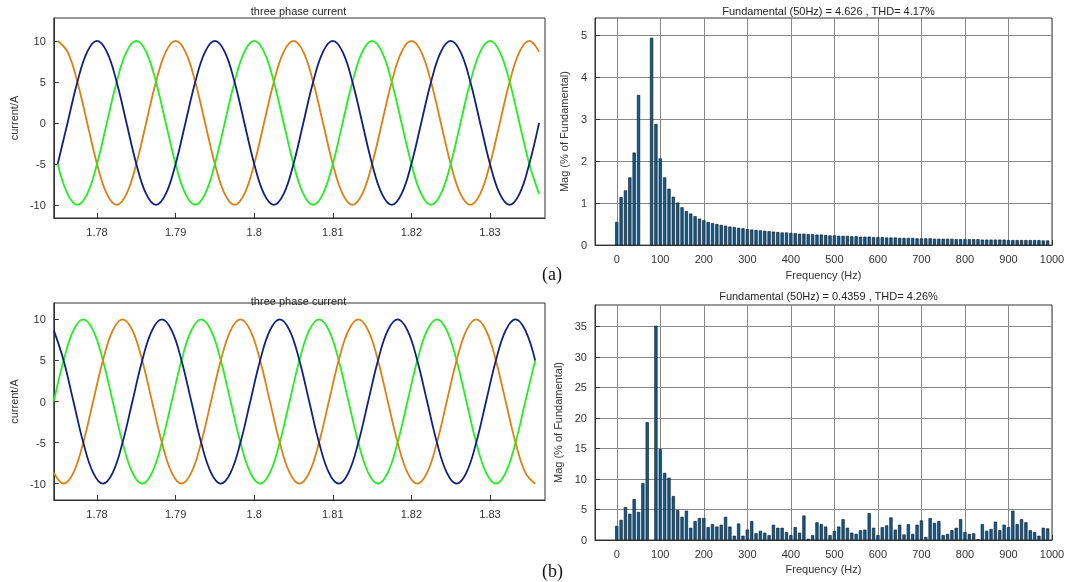 The image size is (1068, 582). I want to click on line-series, so click(298, 123).